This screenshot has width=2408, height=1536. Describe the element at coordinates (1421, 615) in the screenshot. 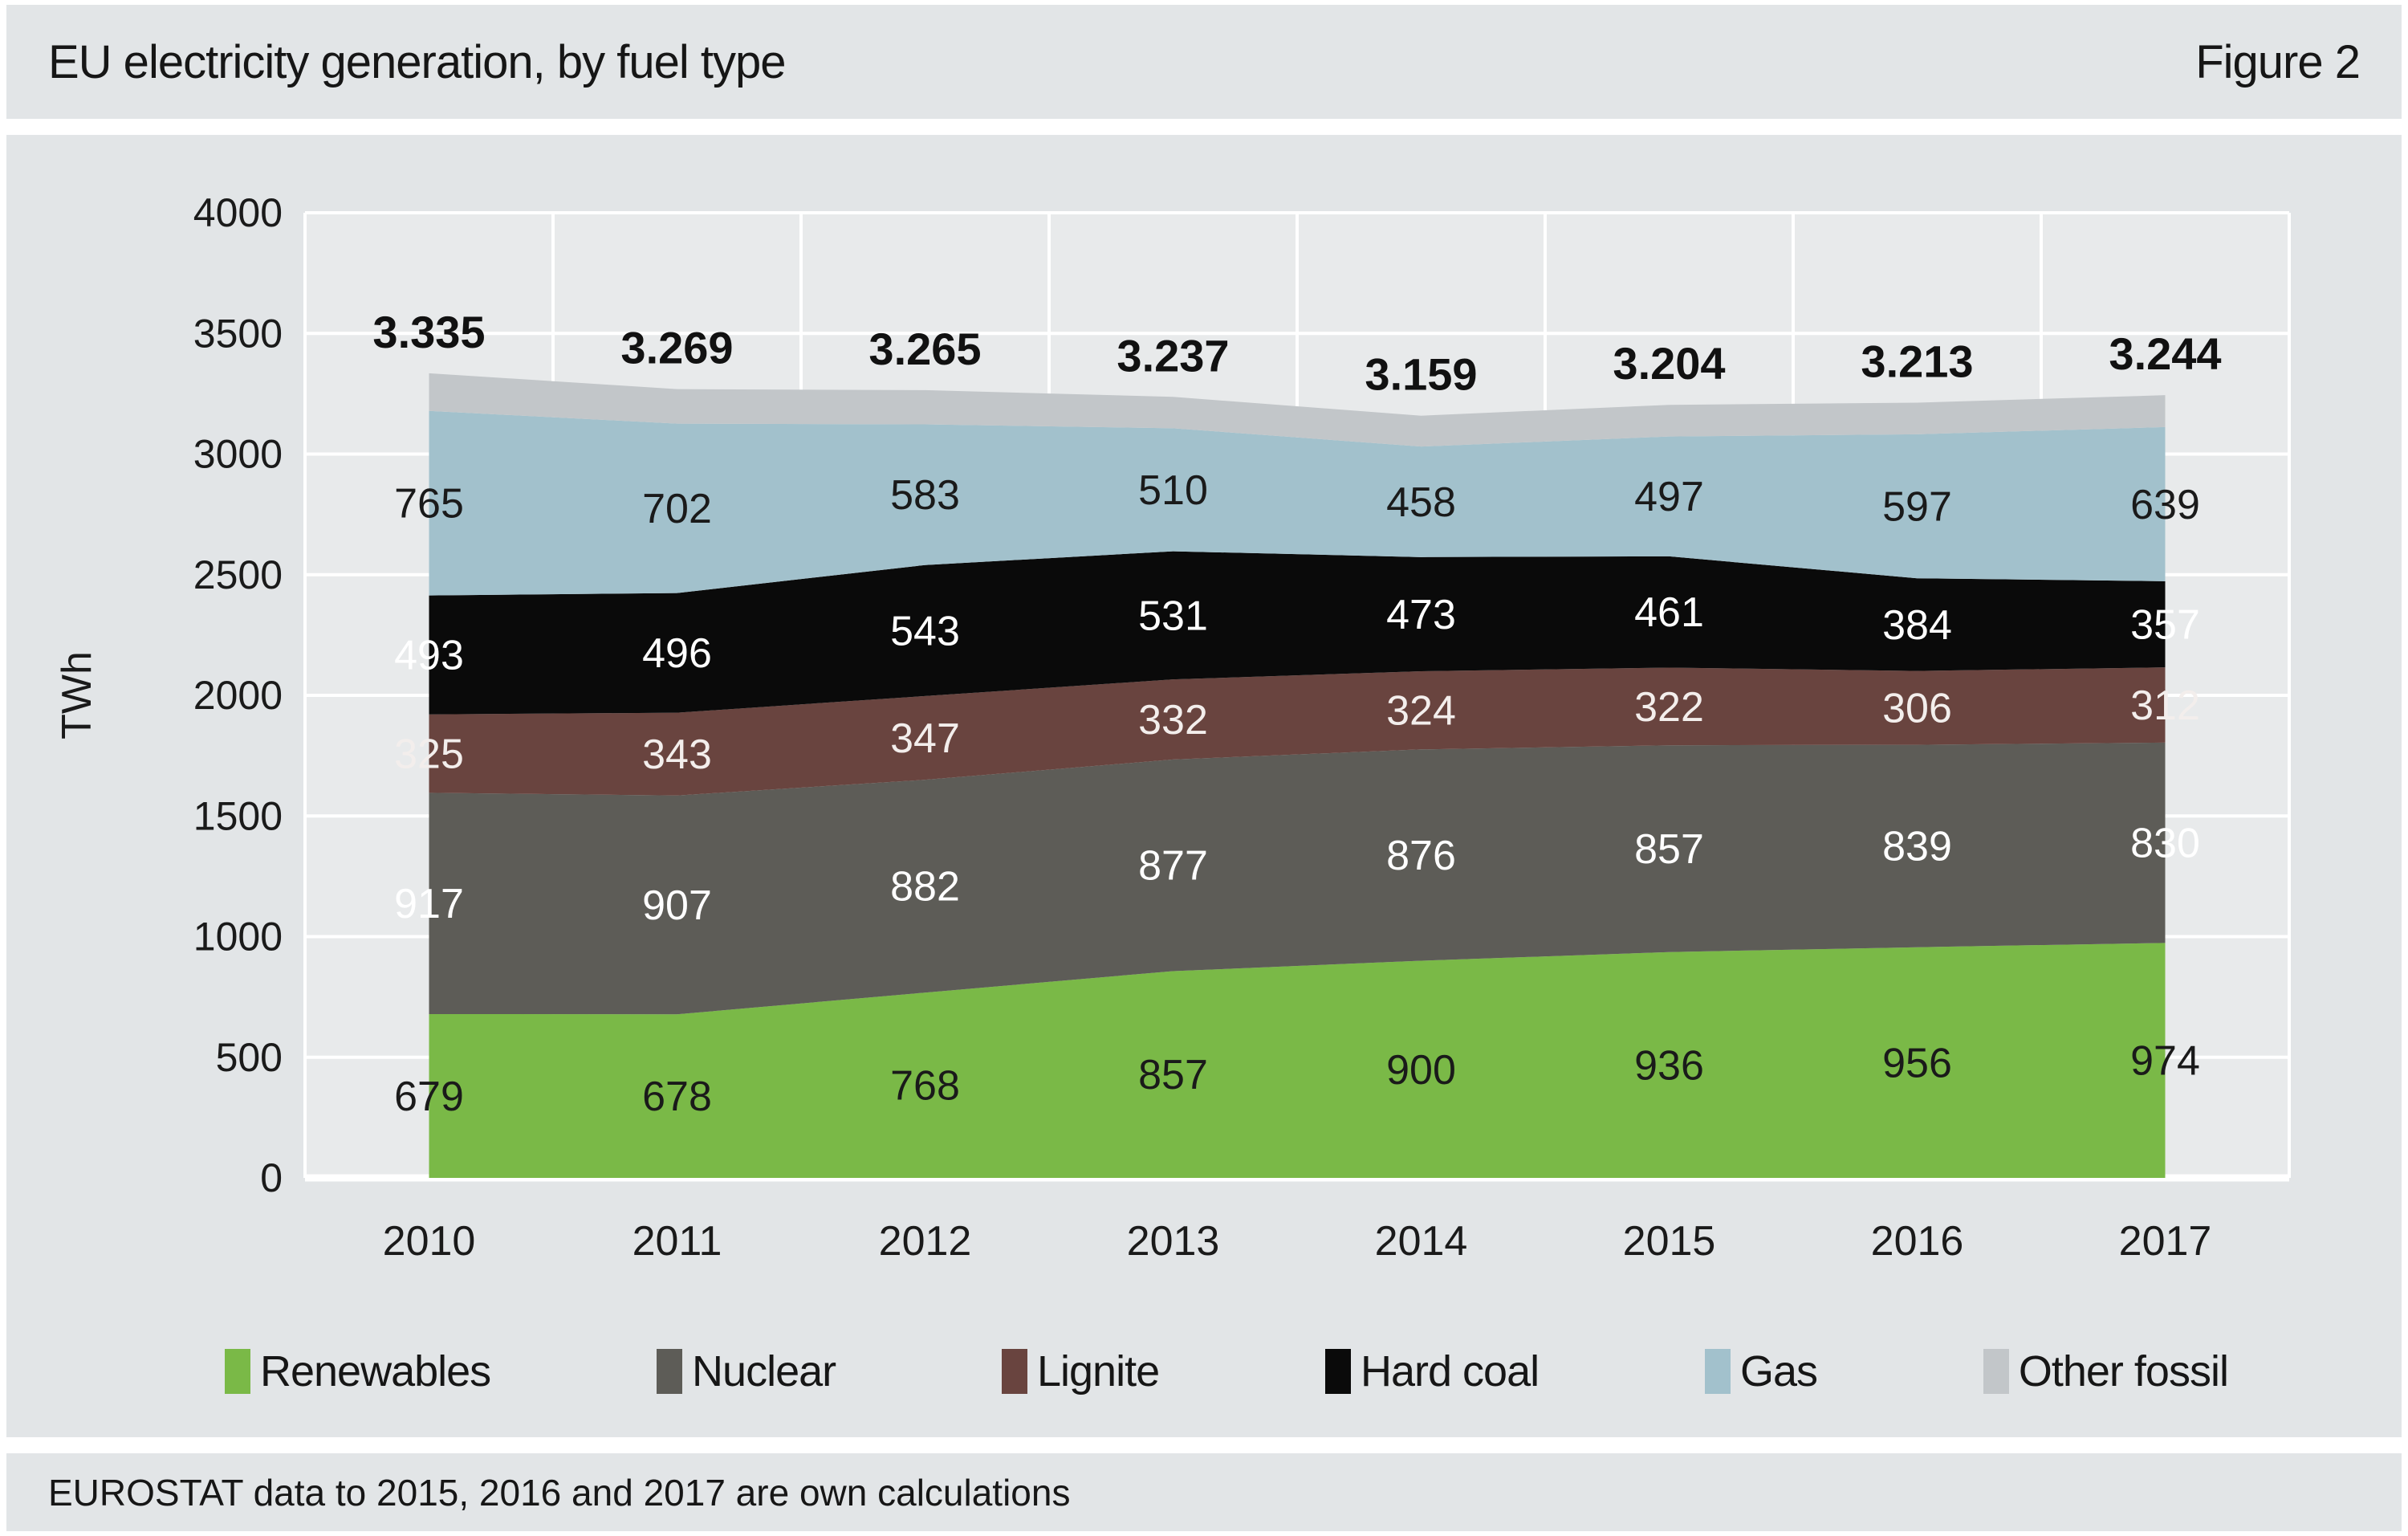

I see `value-label-hard-coal-2014: 473` at that location.